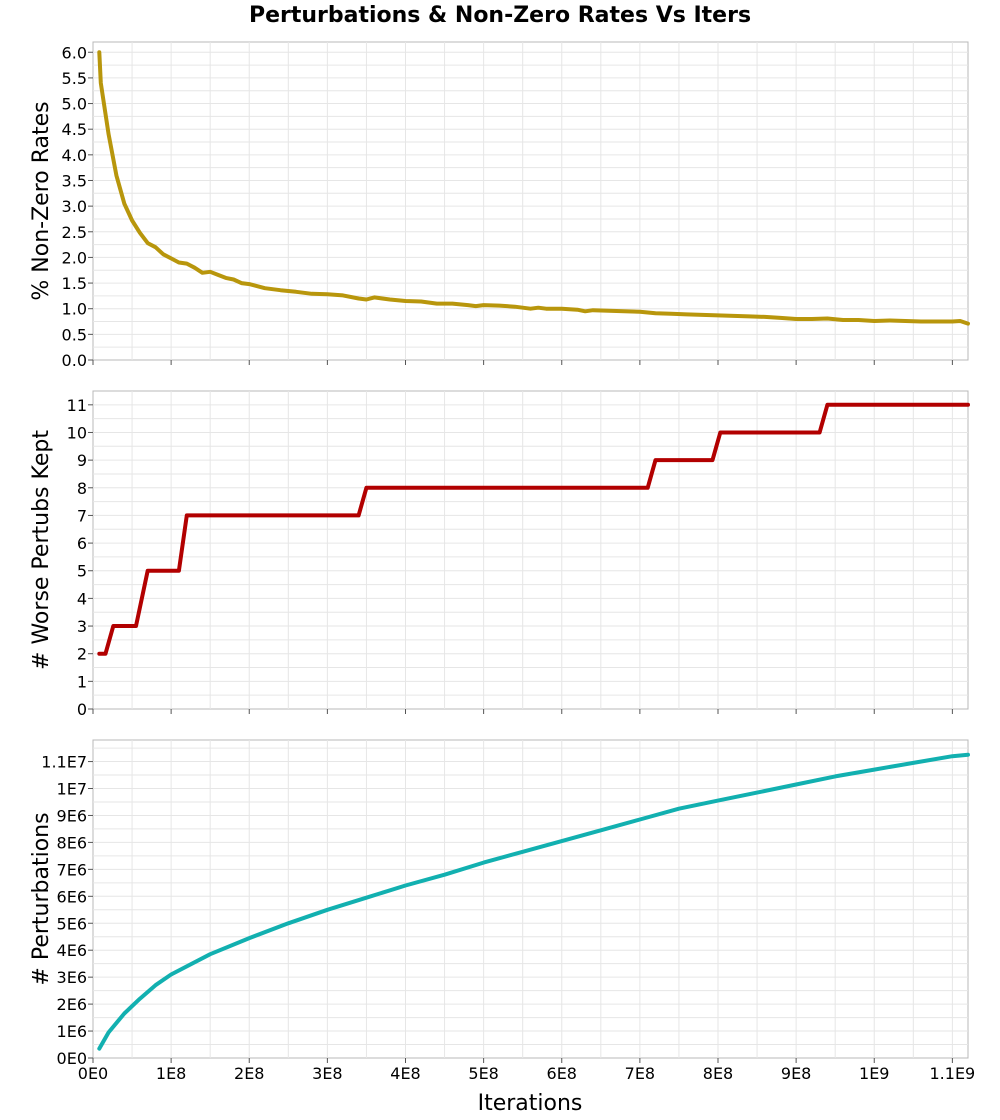 This screenshot has width=1000, height=1120. What do you see at coordinates (74, 104) in the screenshot?
I see `y-tick-label: 5.0` at bounding box center [74, 104].